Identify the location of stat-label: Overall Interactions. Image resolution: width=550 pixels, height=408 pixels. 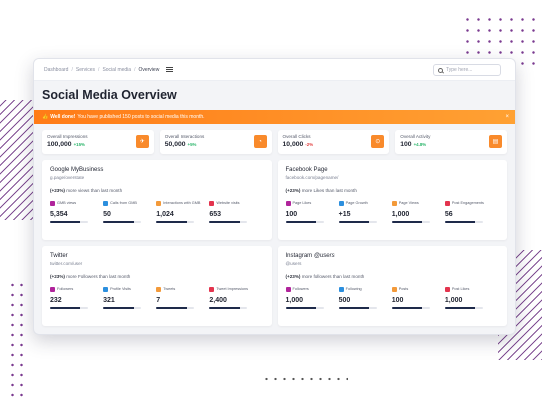
(184, 136).